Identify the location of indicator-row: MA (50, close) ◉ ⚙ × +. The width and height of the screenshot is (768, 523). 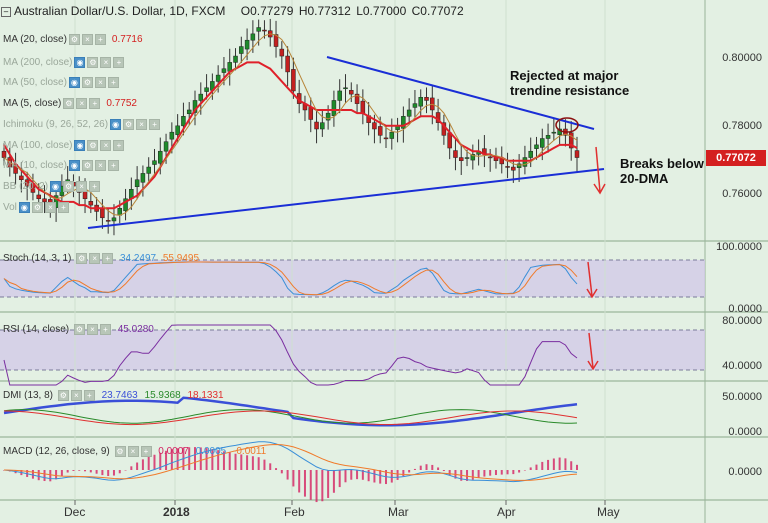
(61, 82).